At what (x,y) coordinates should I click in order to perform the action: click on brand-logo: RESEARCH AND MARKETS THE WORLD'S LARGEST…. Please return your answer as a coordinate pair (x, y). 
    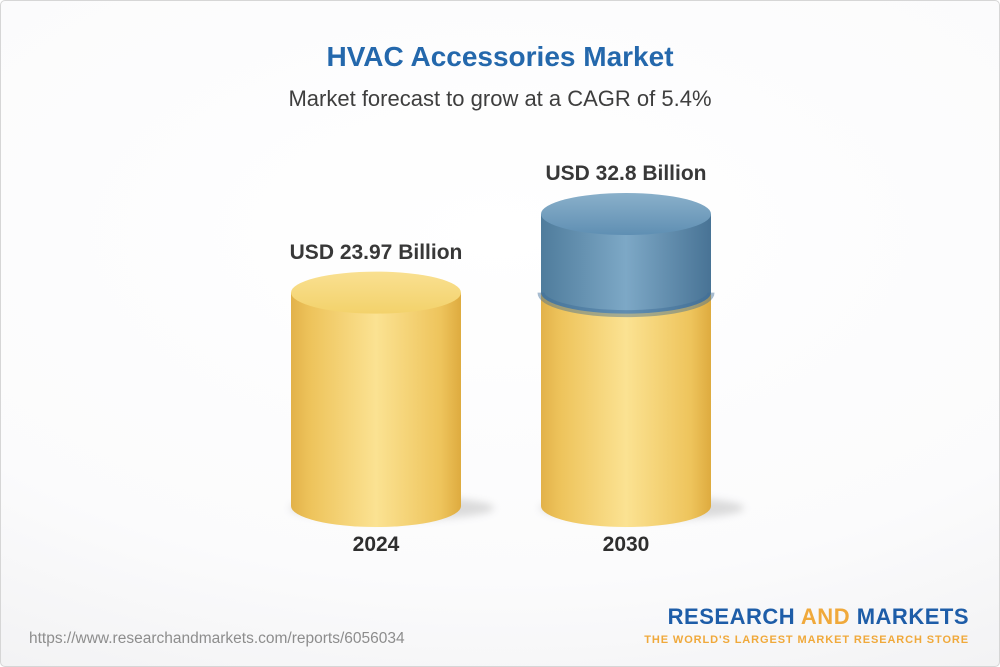
    Looking at the image, I should click on (806, 625).